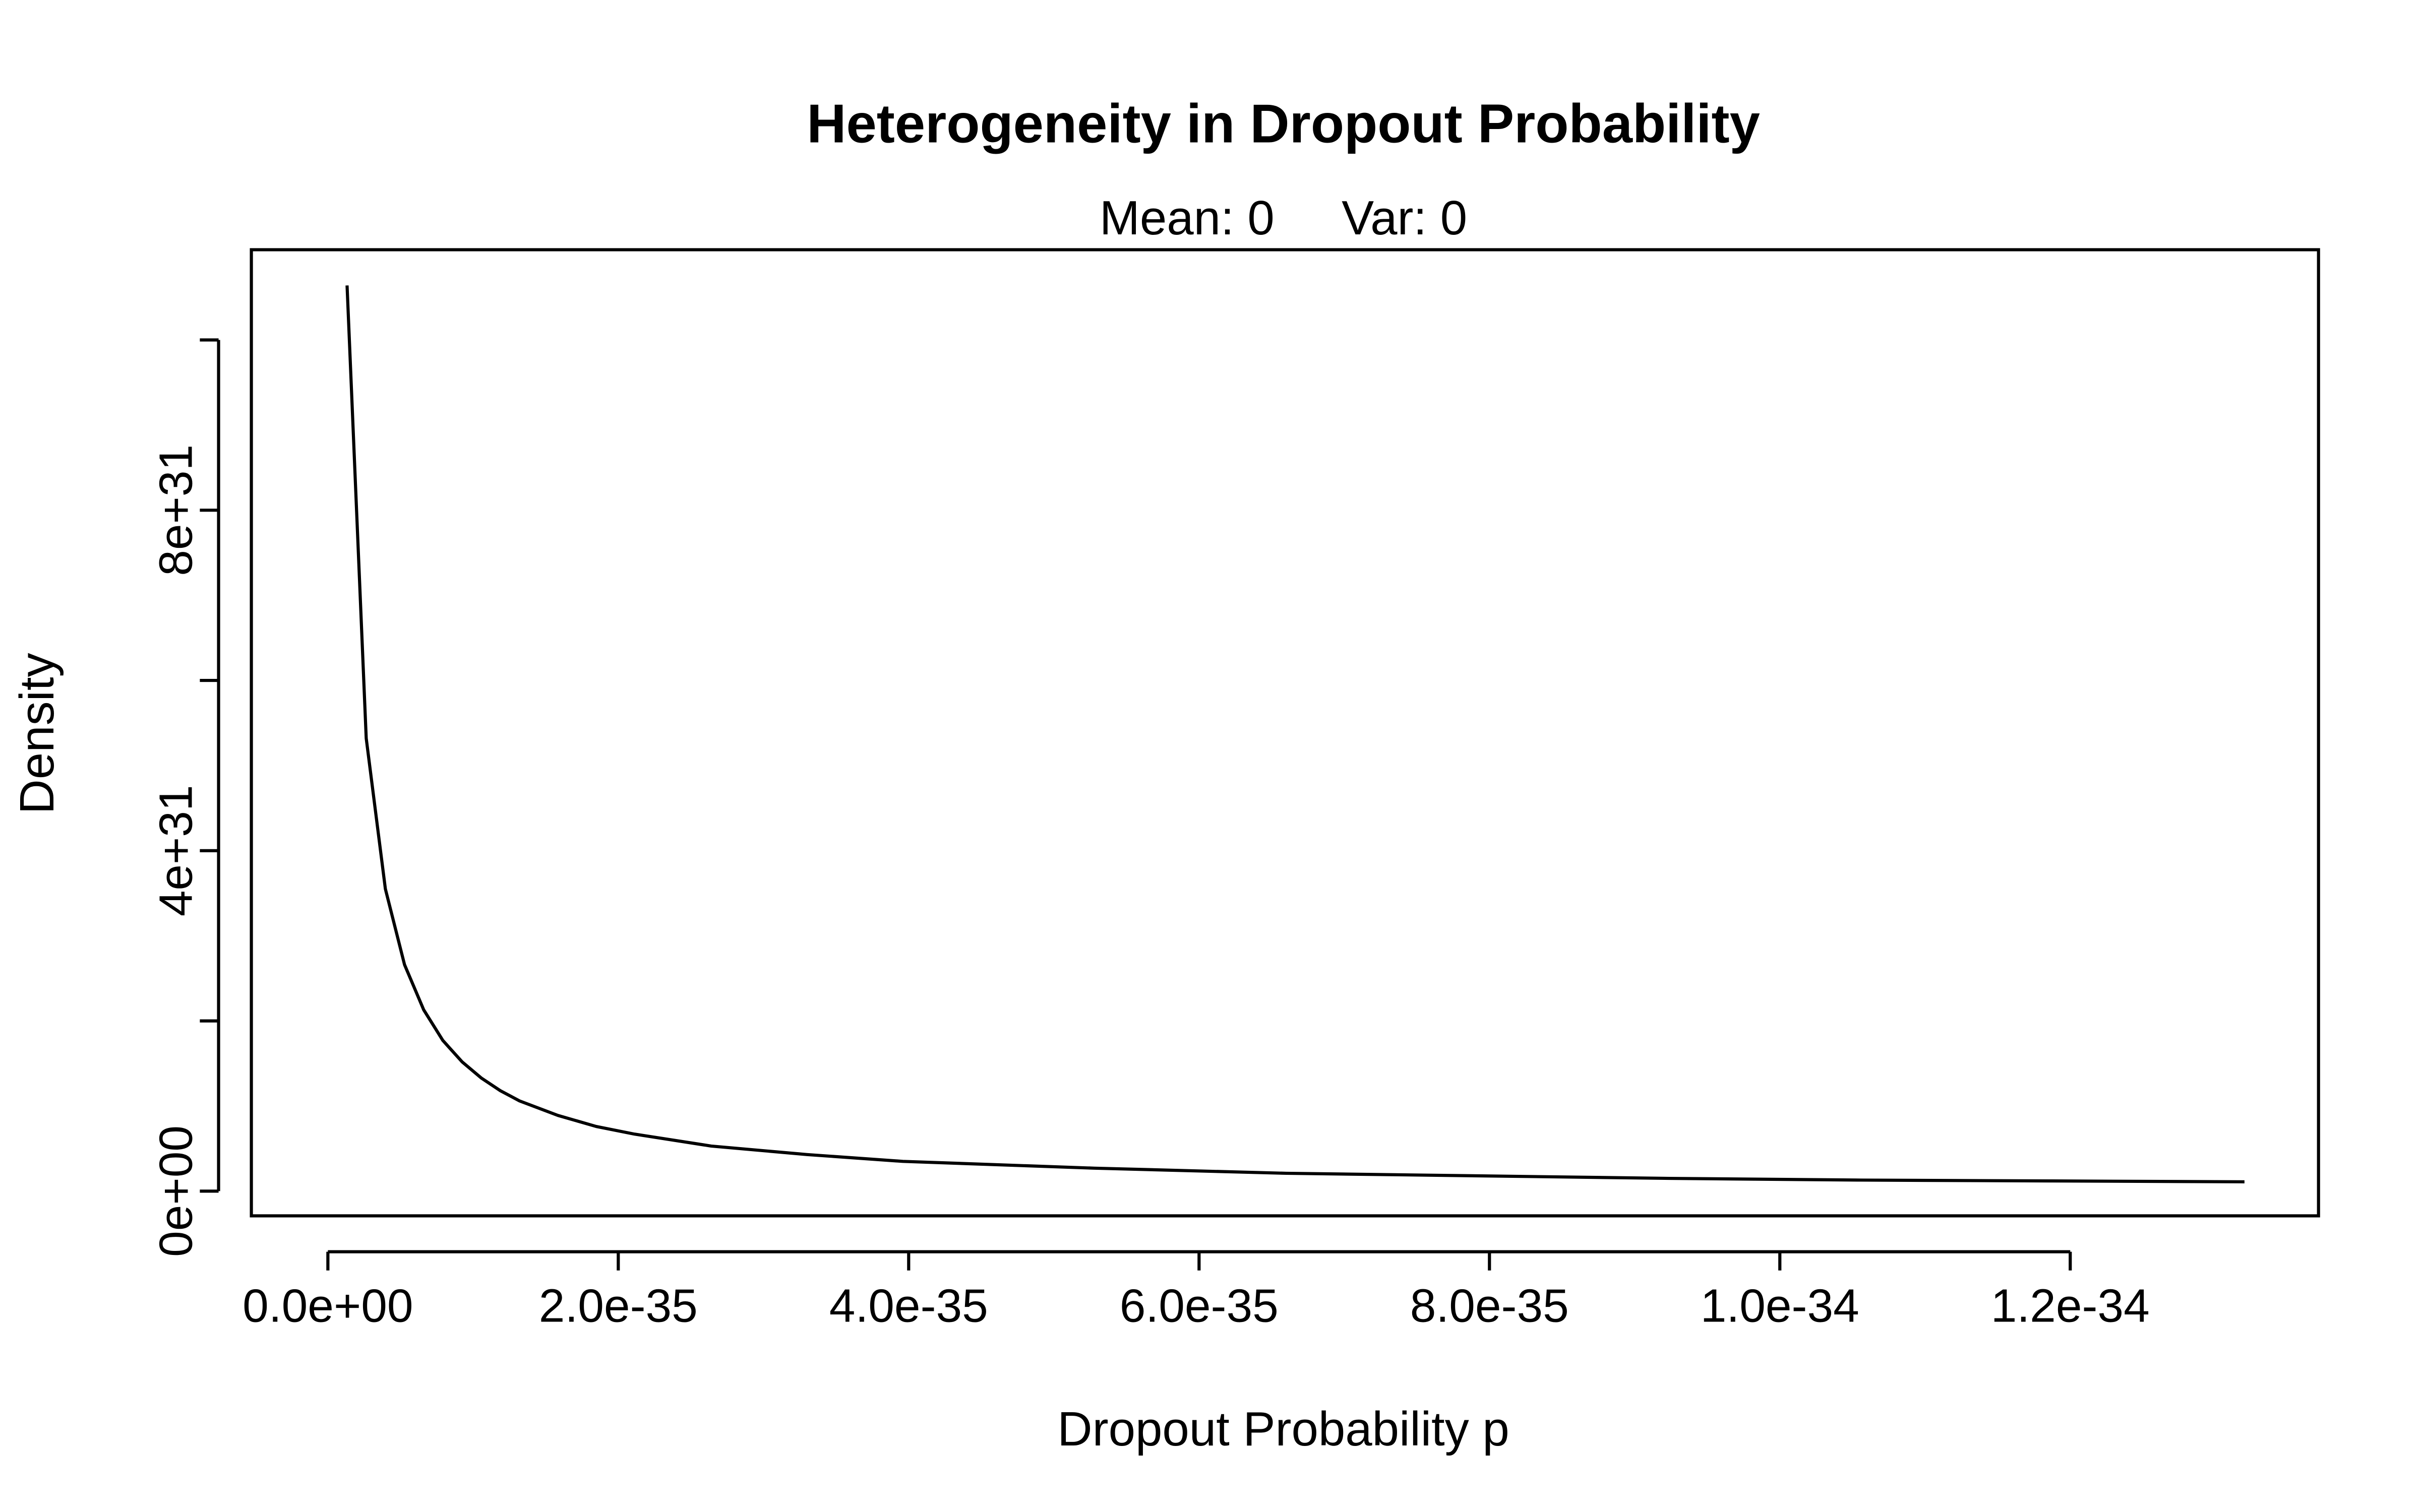 This screenshot has width=2420, height=1512. I want to click on x-tick-label: 2.0e-35, so click(618, 1306).